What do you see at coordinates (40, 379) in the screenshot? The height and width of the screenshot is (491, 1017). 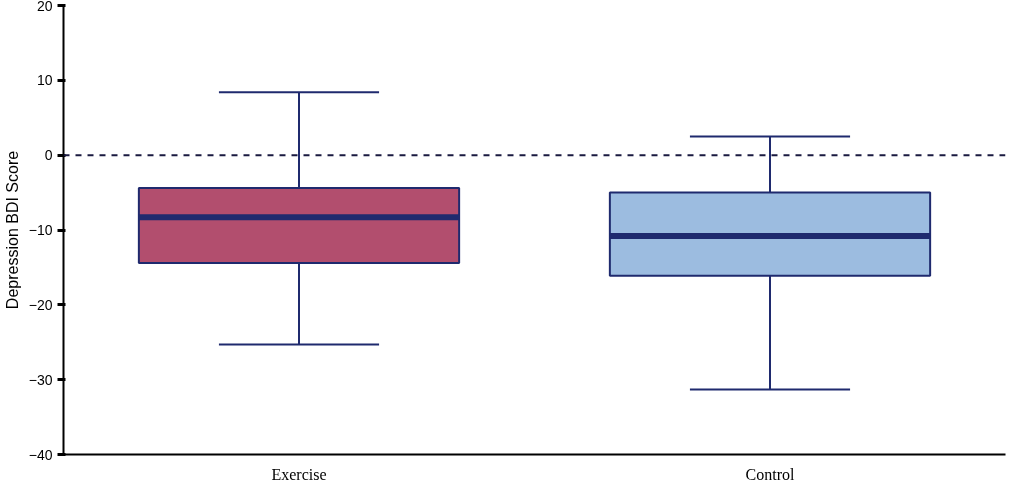 I see `y-tick-label: −30` at bounding box center [40, 379].